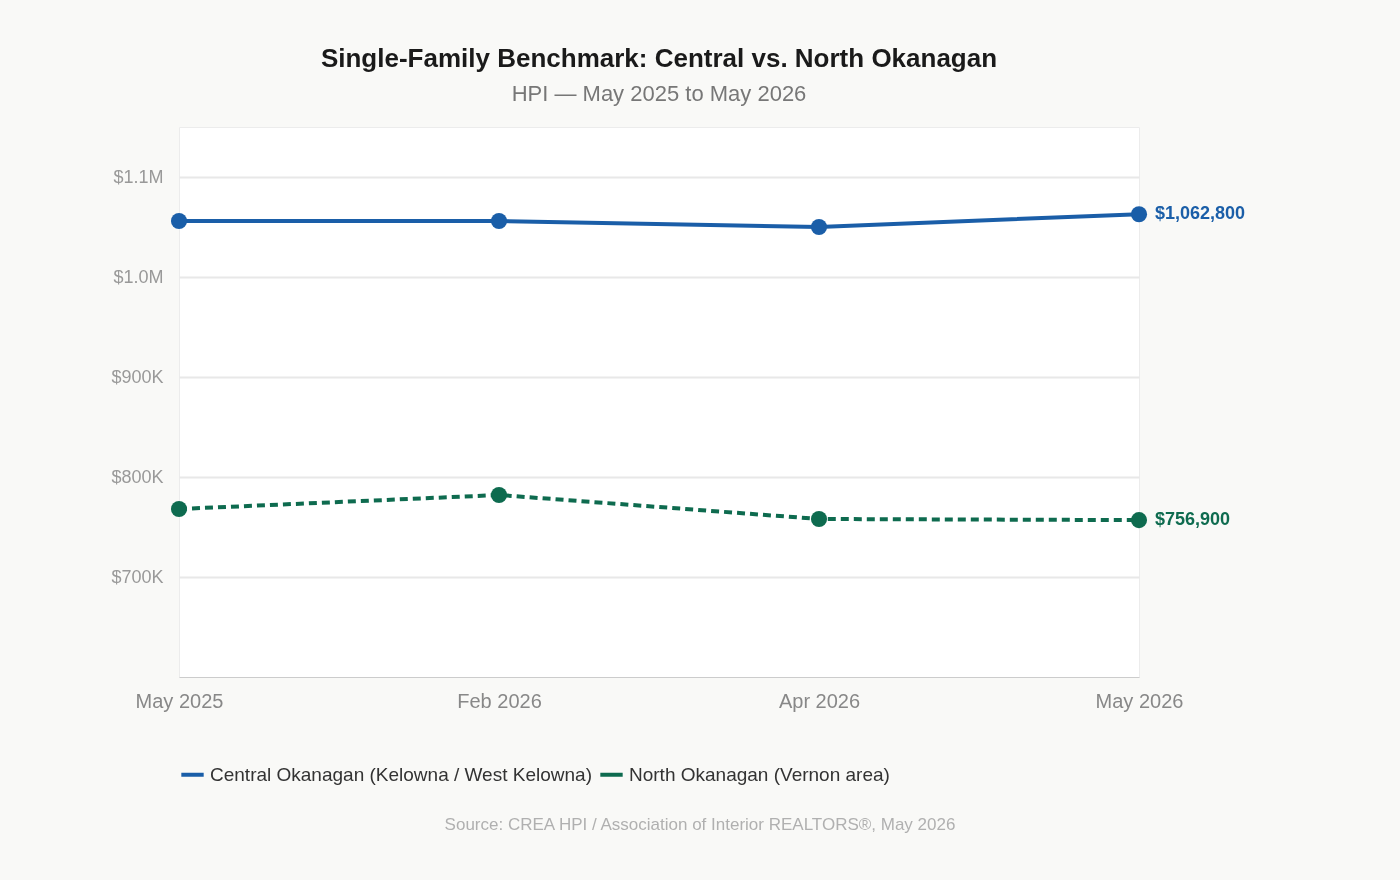  What do you see at coordinates (1139, 700) in the screenshot?
I see `x-tick-label: May 2026` at bounding box center [1139, 700].